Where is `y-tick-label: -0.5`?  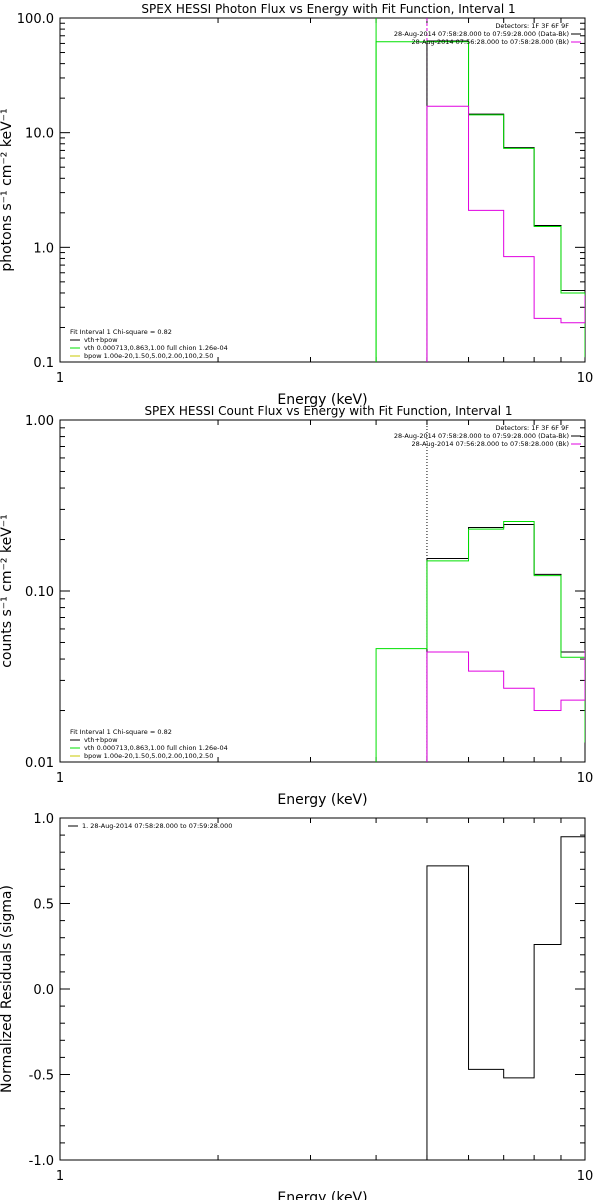
y-tick-label: -0.5 is located at coordinates (41, 1076).